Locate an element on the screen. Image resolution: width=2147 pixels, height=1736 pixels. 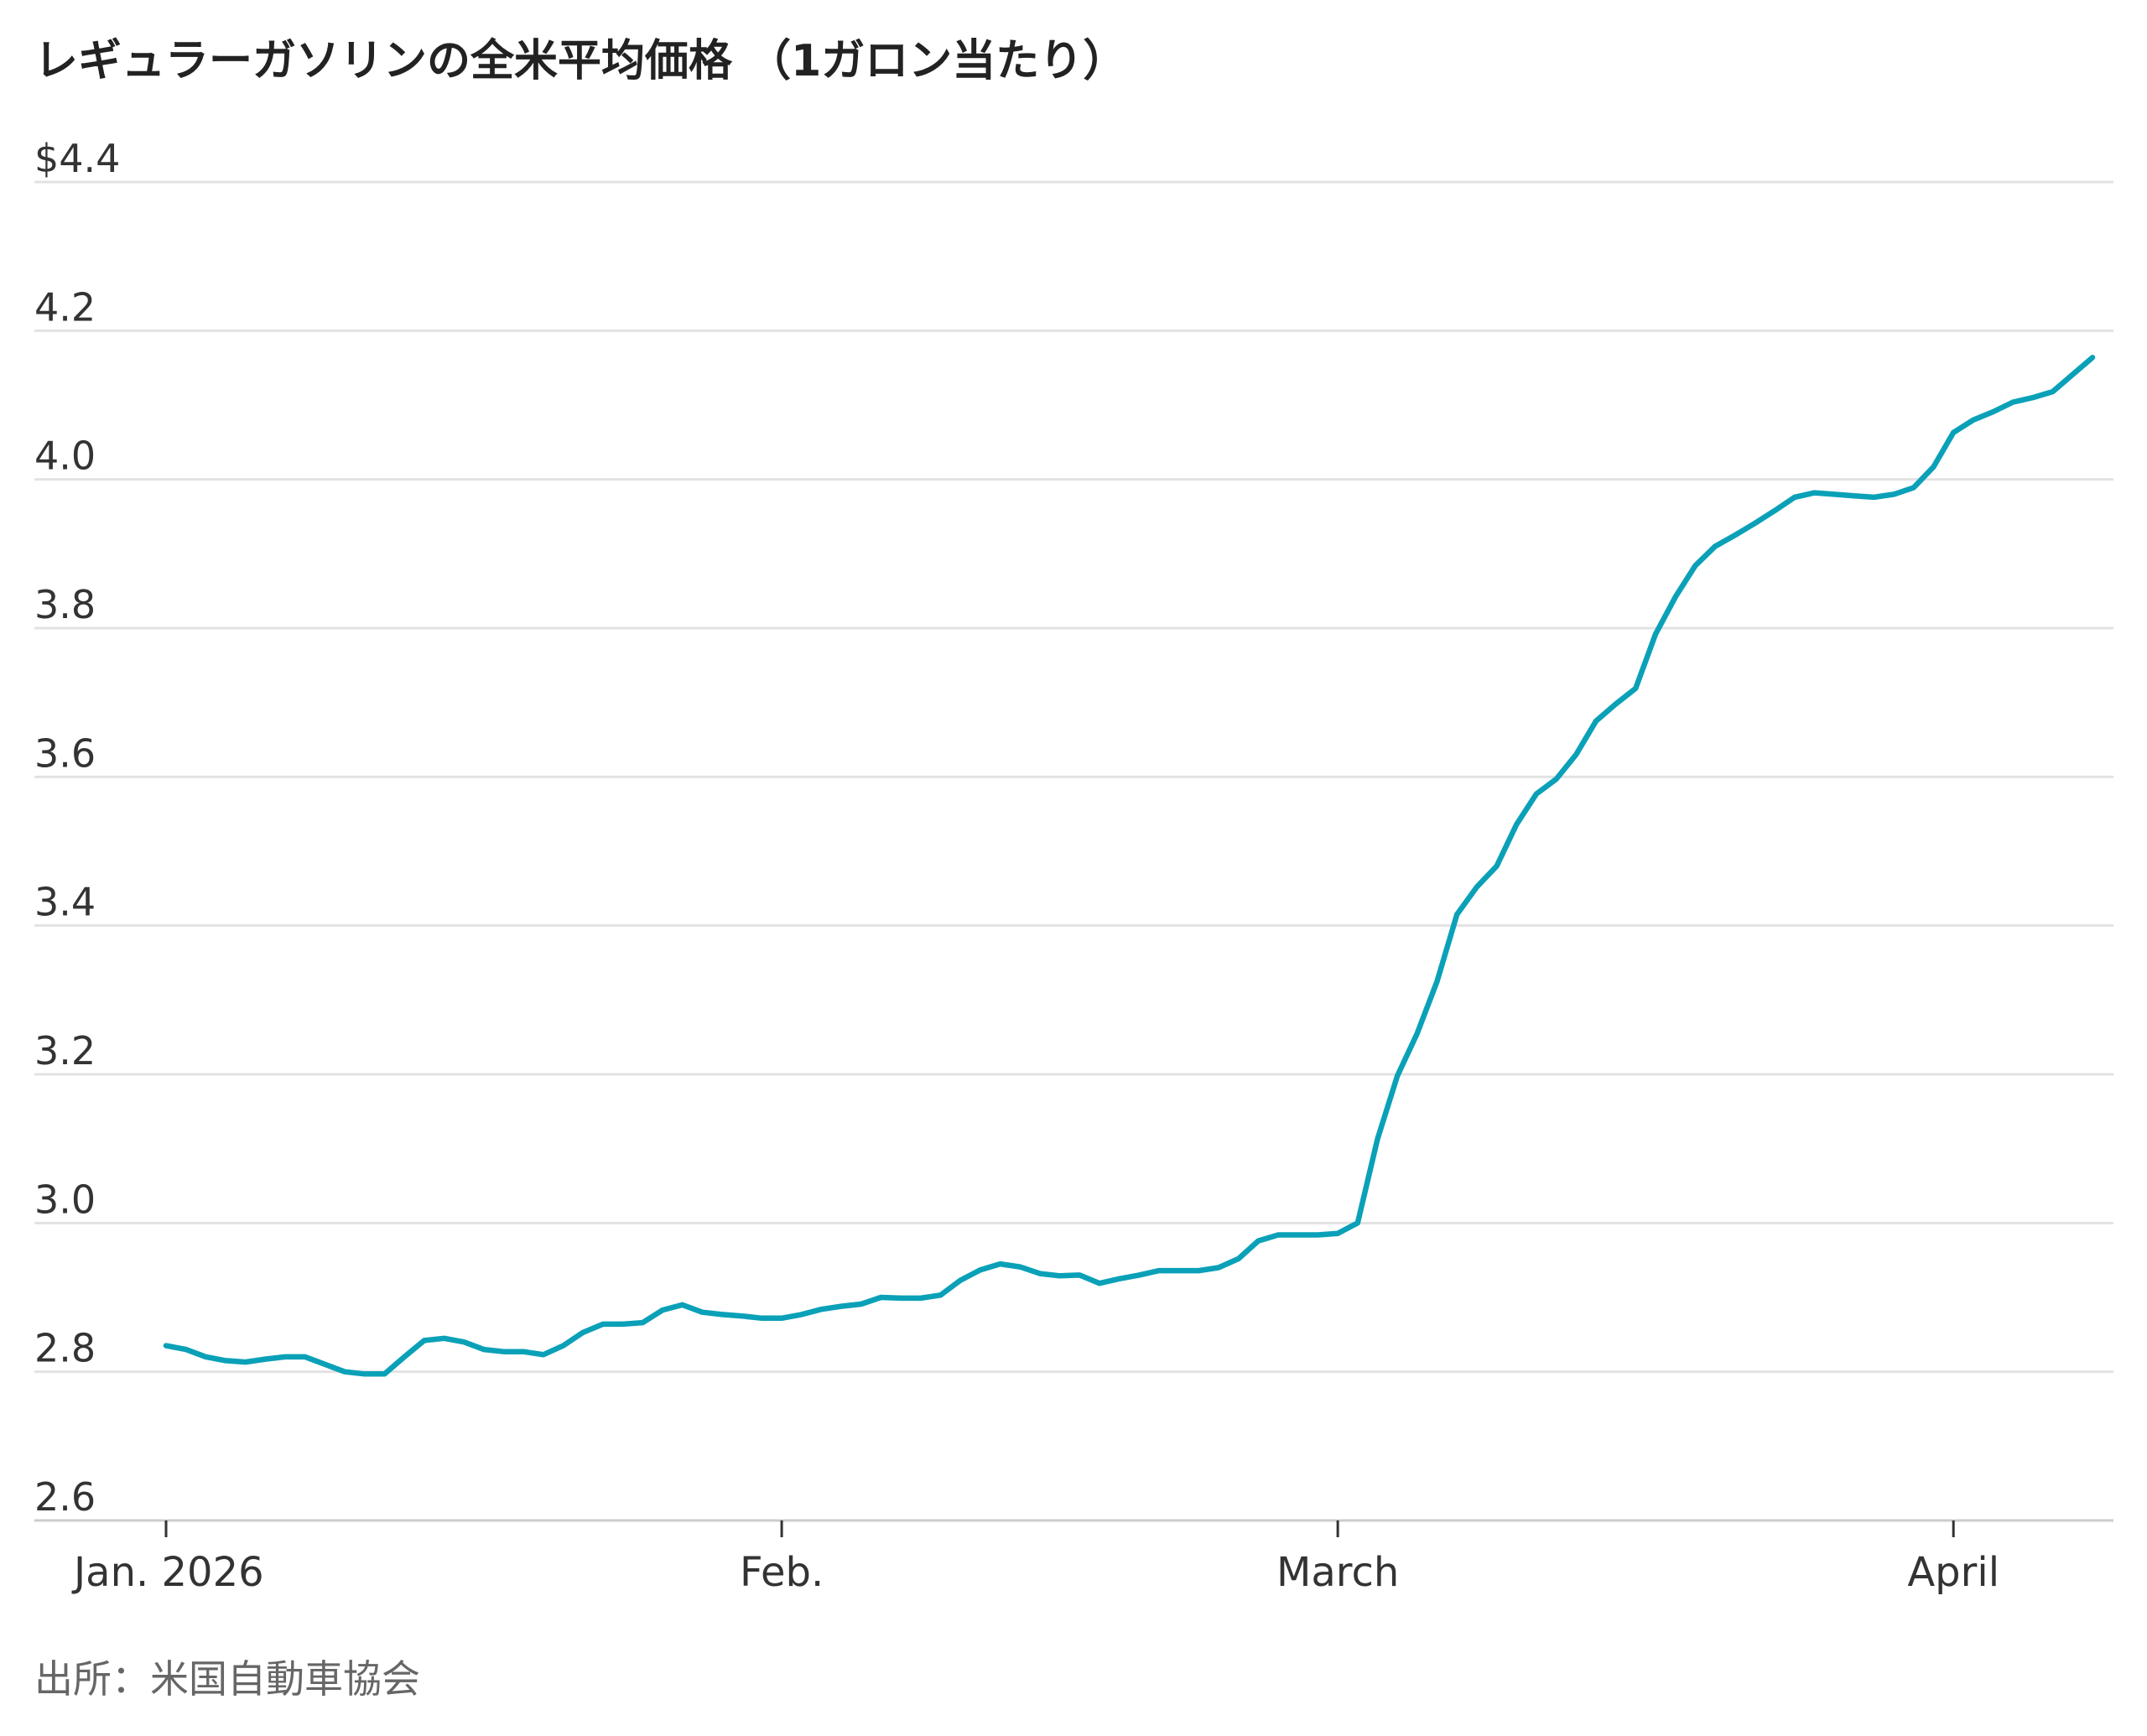
y-tick-label: 3.6 is located at coordinates (65, 753).